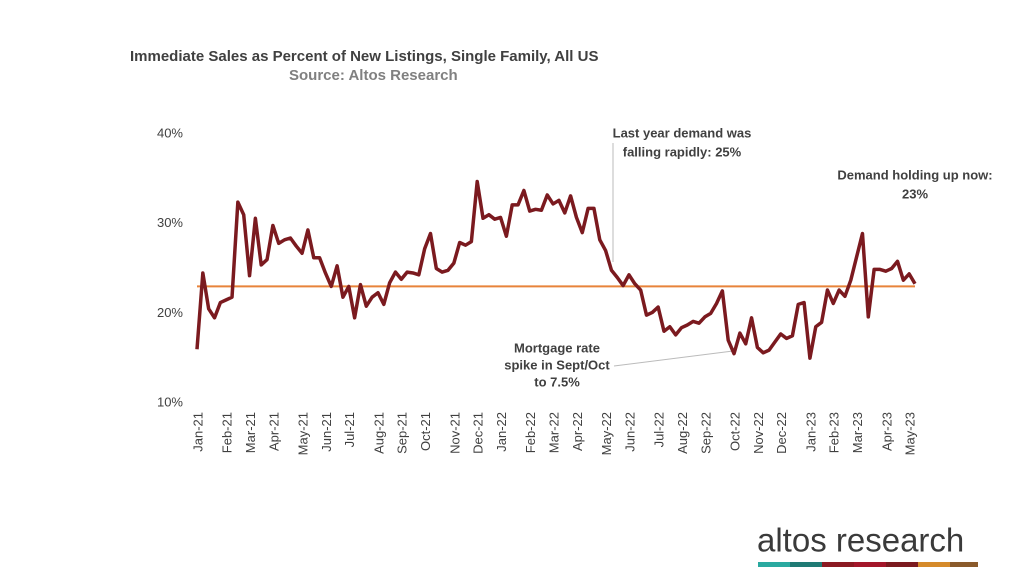  Describe the element at coordinates (557, 347) in the screenshot. I see `annotation: Mortgage rate` at that location.